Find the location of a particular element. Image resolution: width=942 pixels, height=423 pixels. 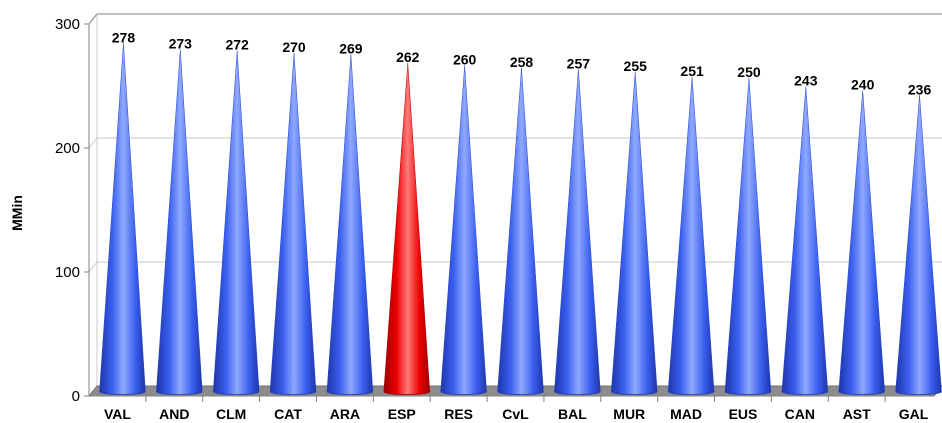

cone-esp is located at coordinates (407, 229).